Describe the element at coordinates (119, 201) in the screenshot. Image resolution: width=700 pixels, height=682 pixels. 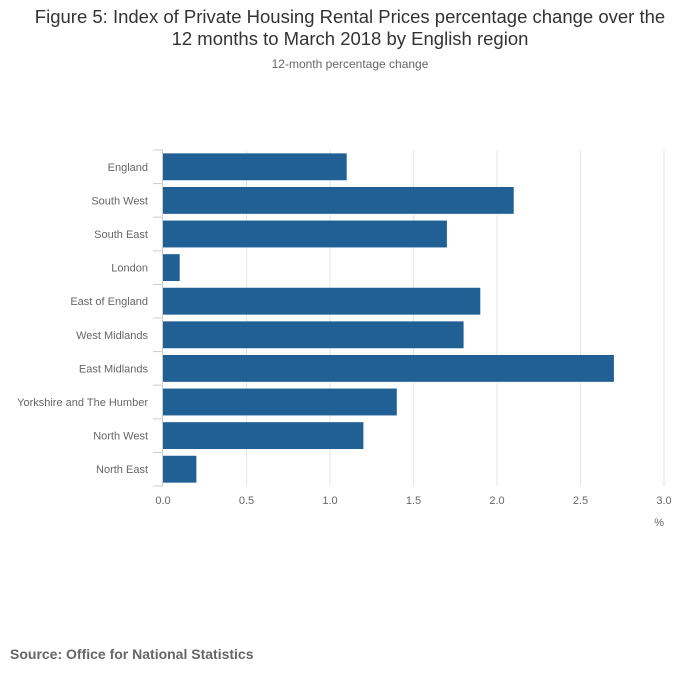
I see `category-label: South West` at that location.